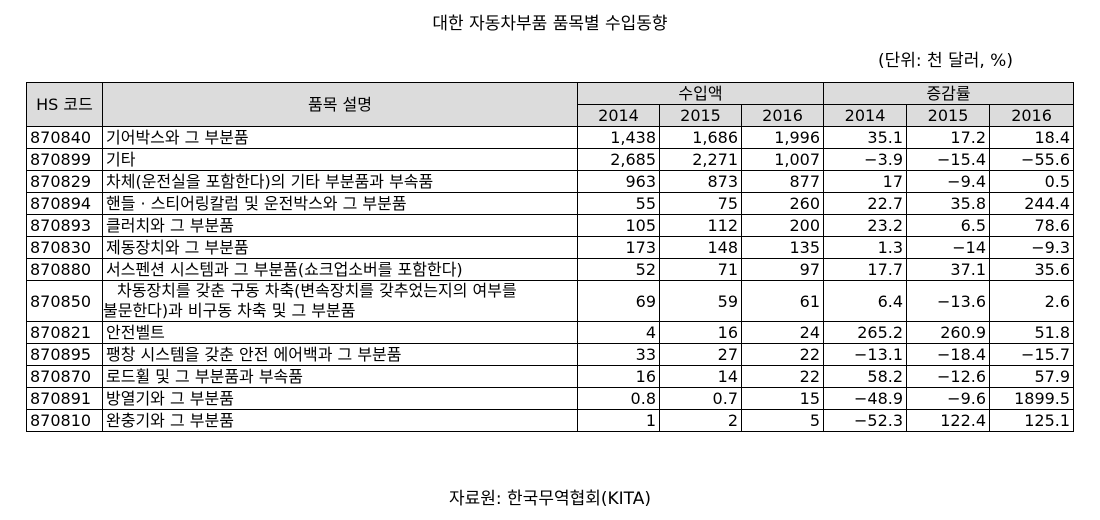  I want to click on import-value-cell: 112, so click(700, 225).